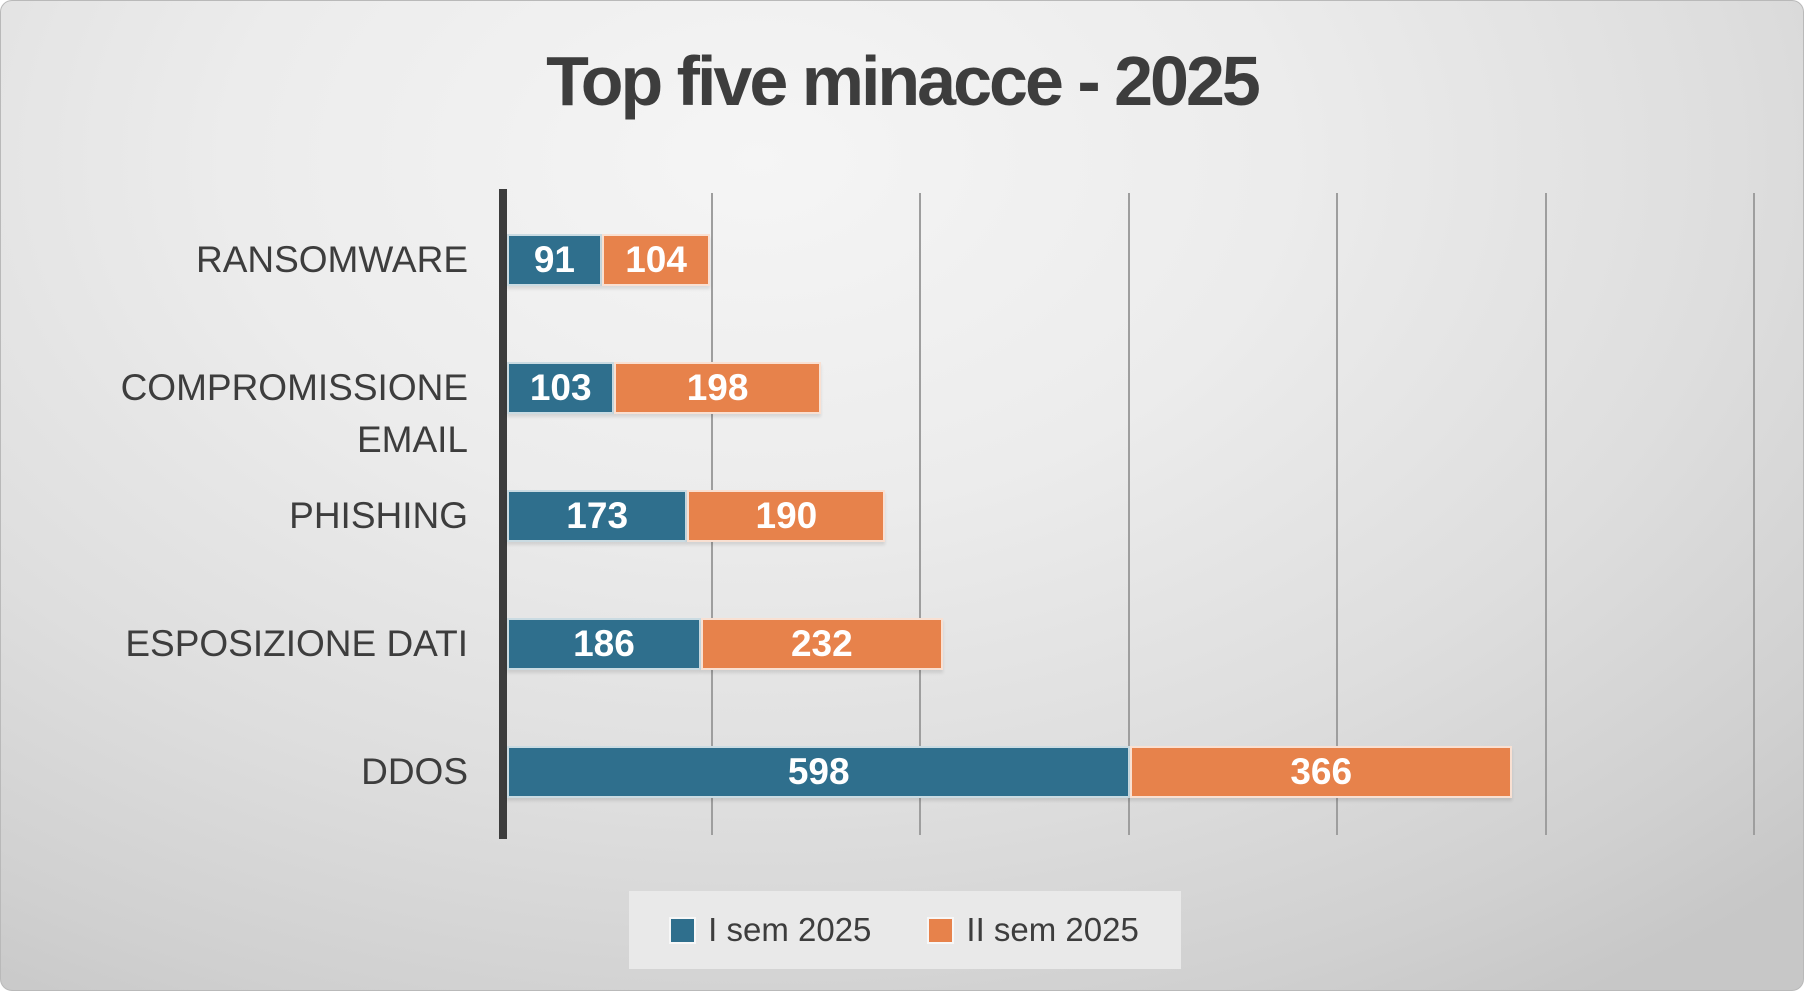 The height and width of the screenshot is (991, 1804). I want to click on bar-value-label: 186, so click(604, 643).